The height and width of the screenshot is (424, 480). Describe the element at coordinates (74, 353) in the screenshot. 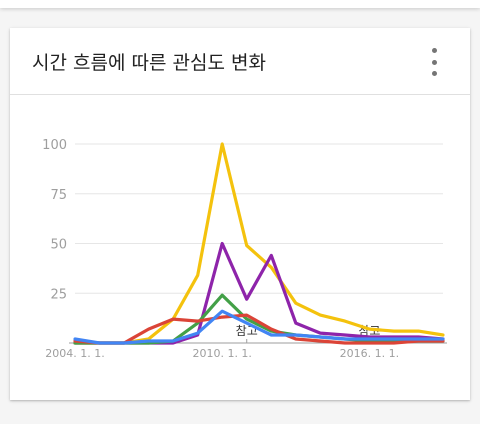

I see `x-tick-label: 2004. 1. 1.` at that location.